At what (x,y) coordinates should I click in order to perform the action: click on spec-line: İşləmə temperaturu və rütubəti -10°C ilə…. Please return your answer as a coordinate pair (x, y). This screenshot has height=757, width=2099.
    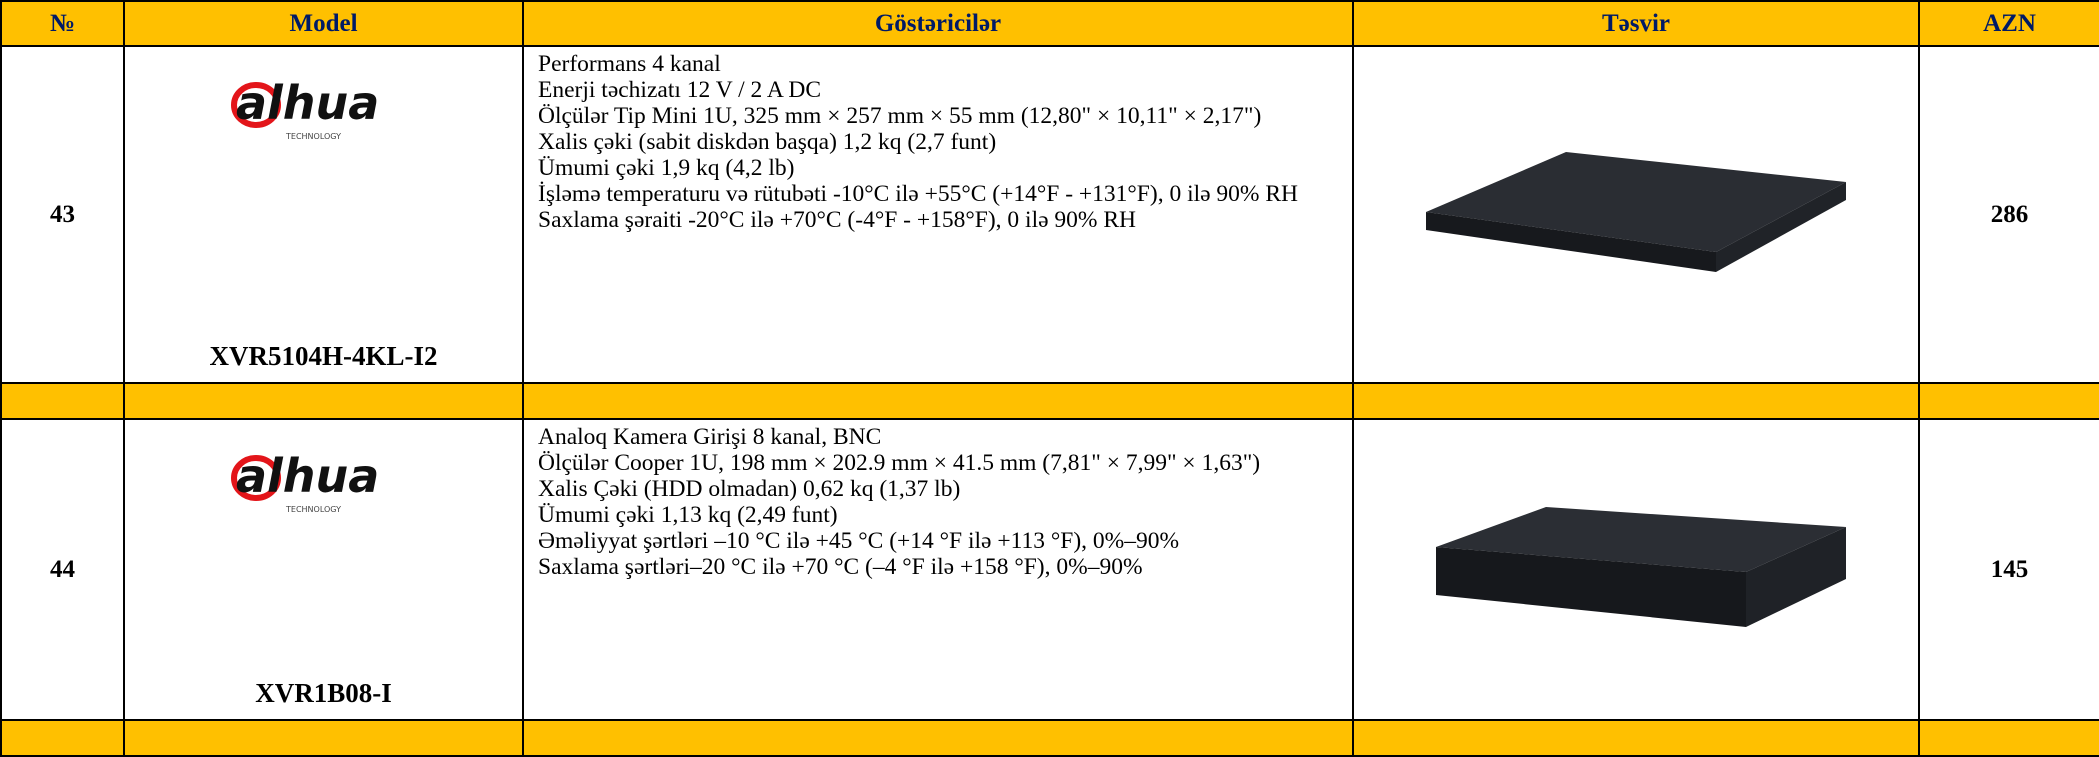
    Looking at the image, I should click on (918, 194).